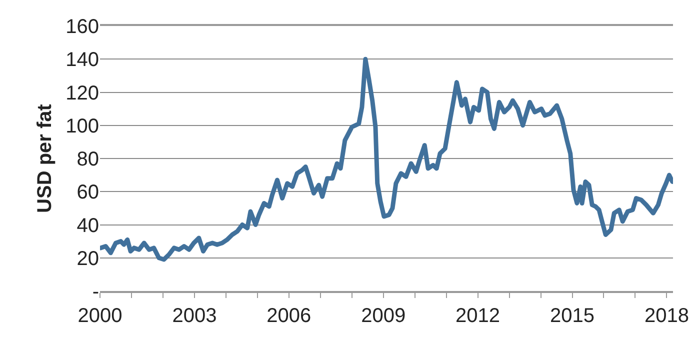 The width and height of the screenshot is (700, 343). Describe the element at coordinates (572, 315) in the screenshot. I see `x-tick-label: 2015` at that location.